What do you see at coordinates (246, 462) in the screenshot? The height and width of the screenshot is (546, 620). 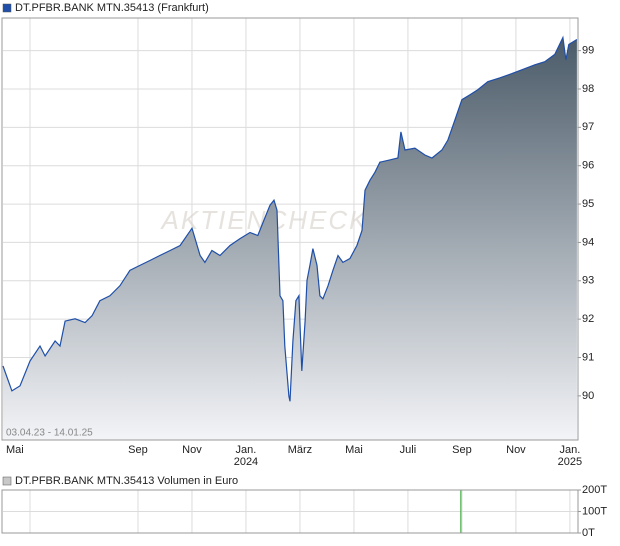 I see `x-year-label: 2024` at bounding box center [246, 462].